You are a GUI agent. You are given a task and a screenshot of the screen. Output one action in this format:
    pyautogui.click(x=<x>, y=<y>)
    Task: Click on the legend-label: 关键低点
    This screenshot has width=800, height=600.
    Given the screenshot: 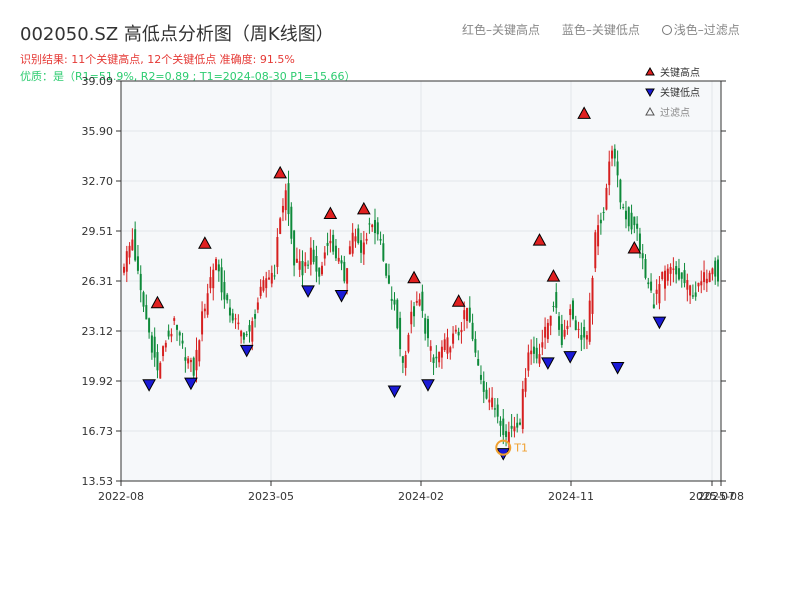 What is the action you would take?
    pyautogui.click(x=680, y=92)
    